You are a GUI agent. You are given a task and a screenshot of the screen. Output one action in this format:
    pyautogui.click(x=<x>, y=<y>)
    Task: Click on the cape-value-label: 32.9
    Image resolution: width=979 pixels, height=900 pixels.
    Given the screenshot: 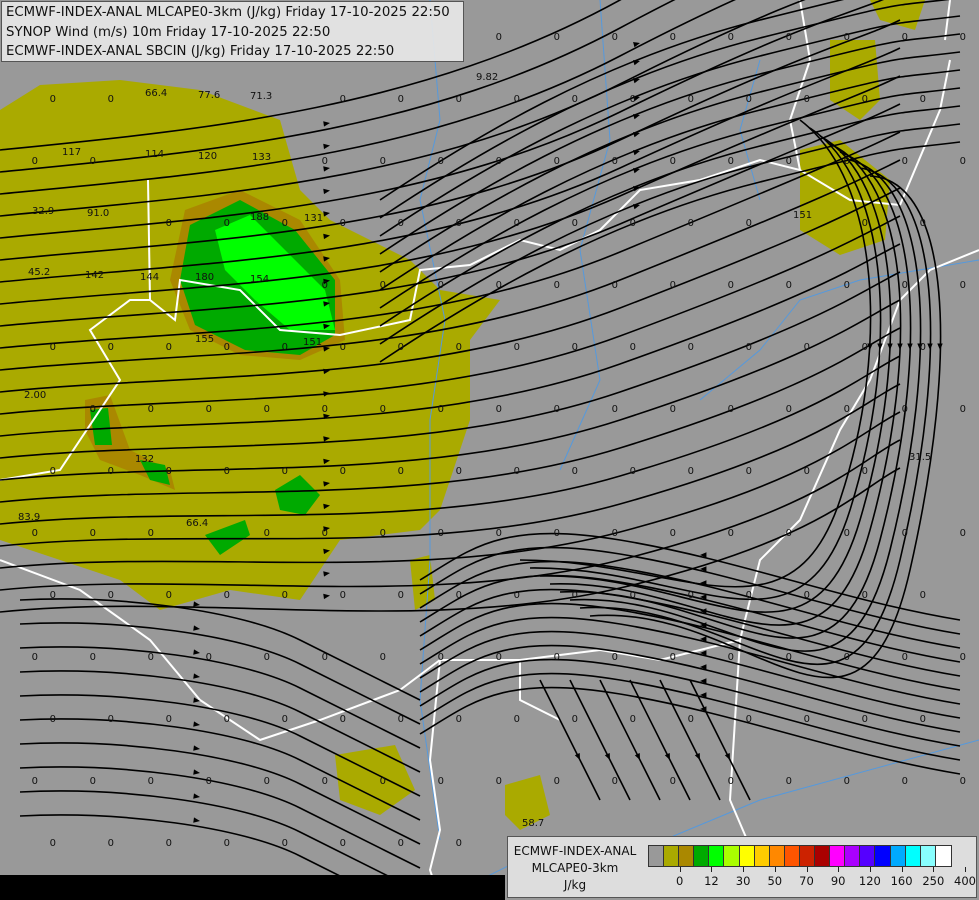 What is the action you would take?
    pyautogui.click(x=43, y=211)
    